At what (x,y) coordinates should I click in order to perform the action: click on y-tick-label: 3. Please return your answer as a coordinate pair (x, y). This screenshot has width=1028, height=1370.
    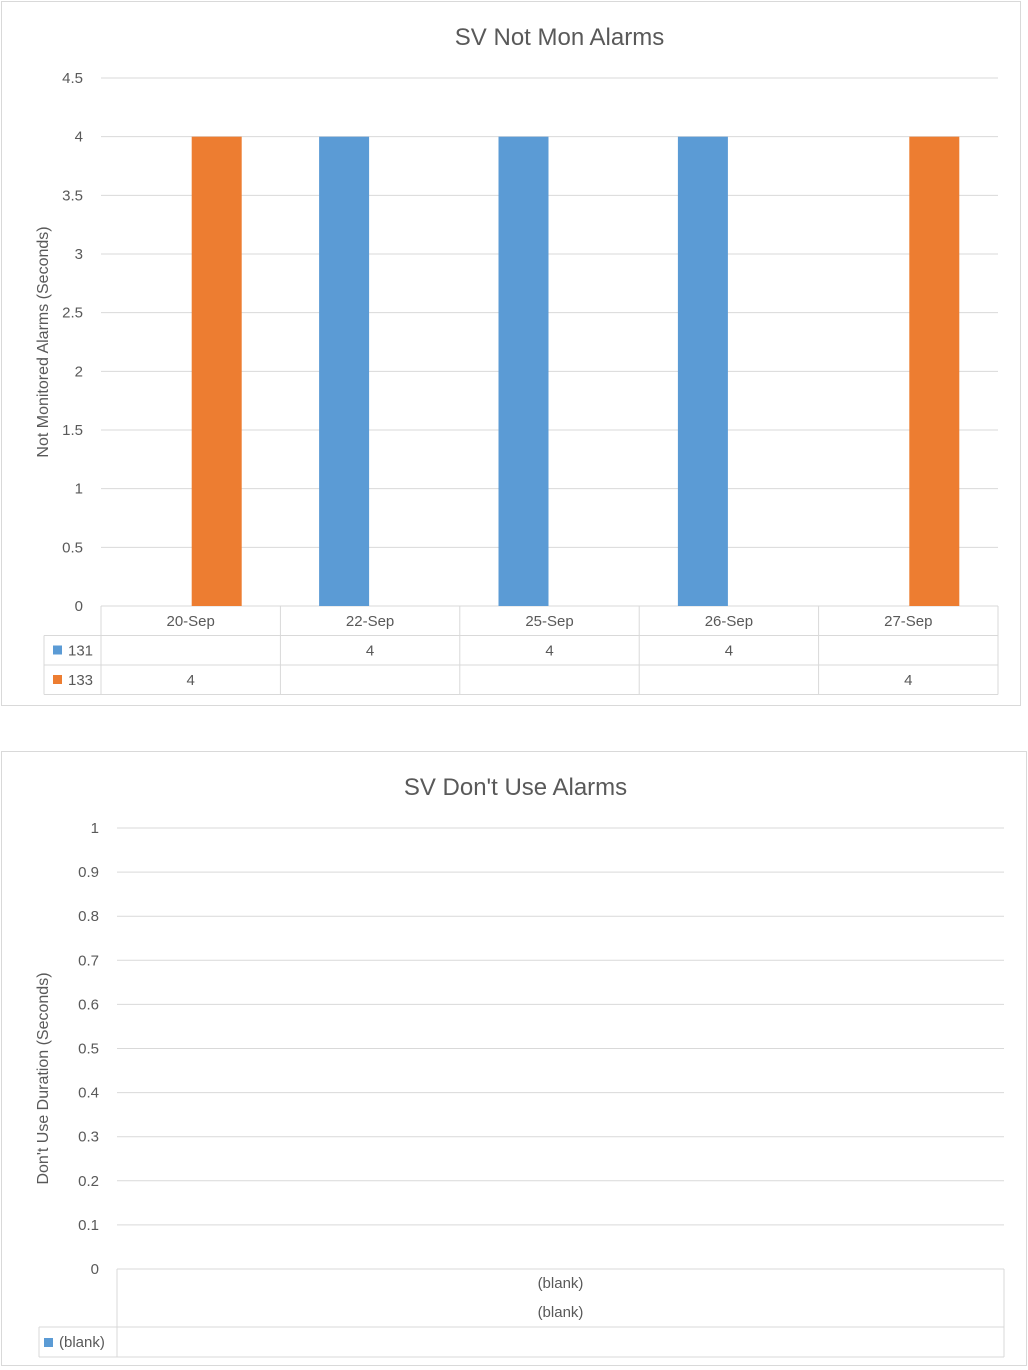
    Looking at the image, I should click on (79, 254).